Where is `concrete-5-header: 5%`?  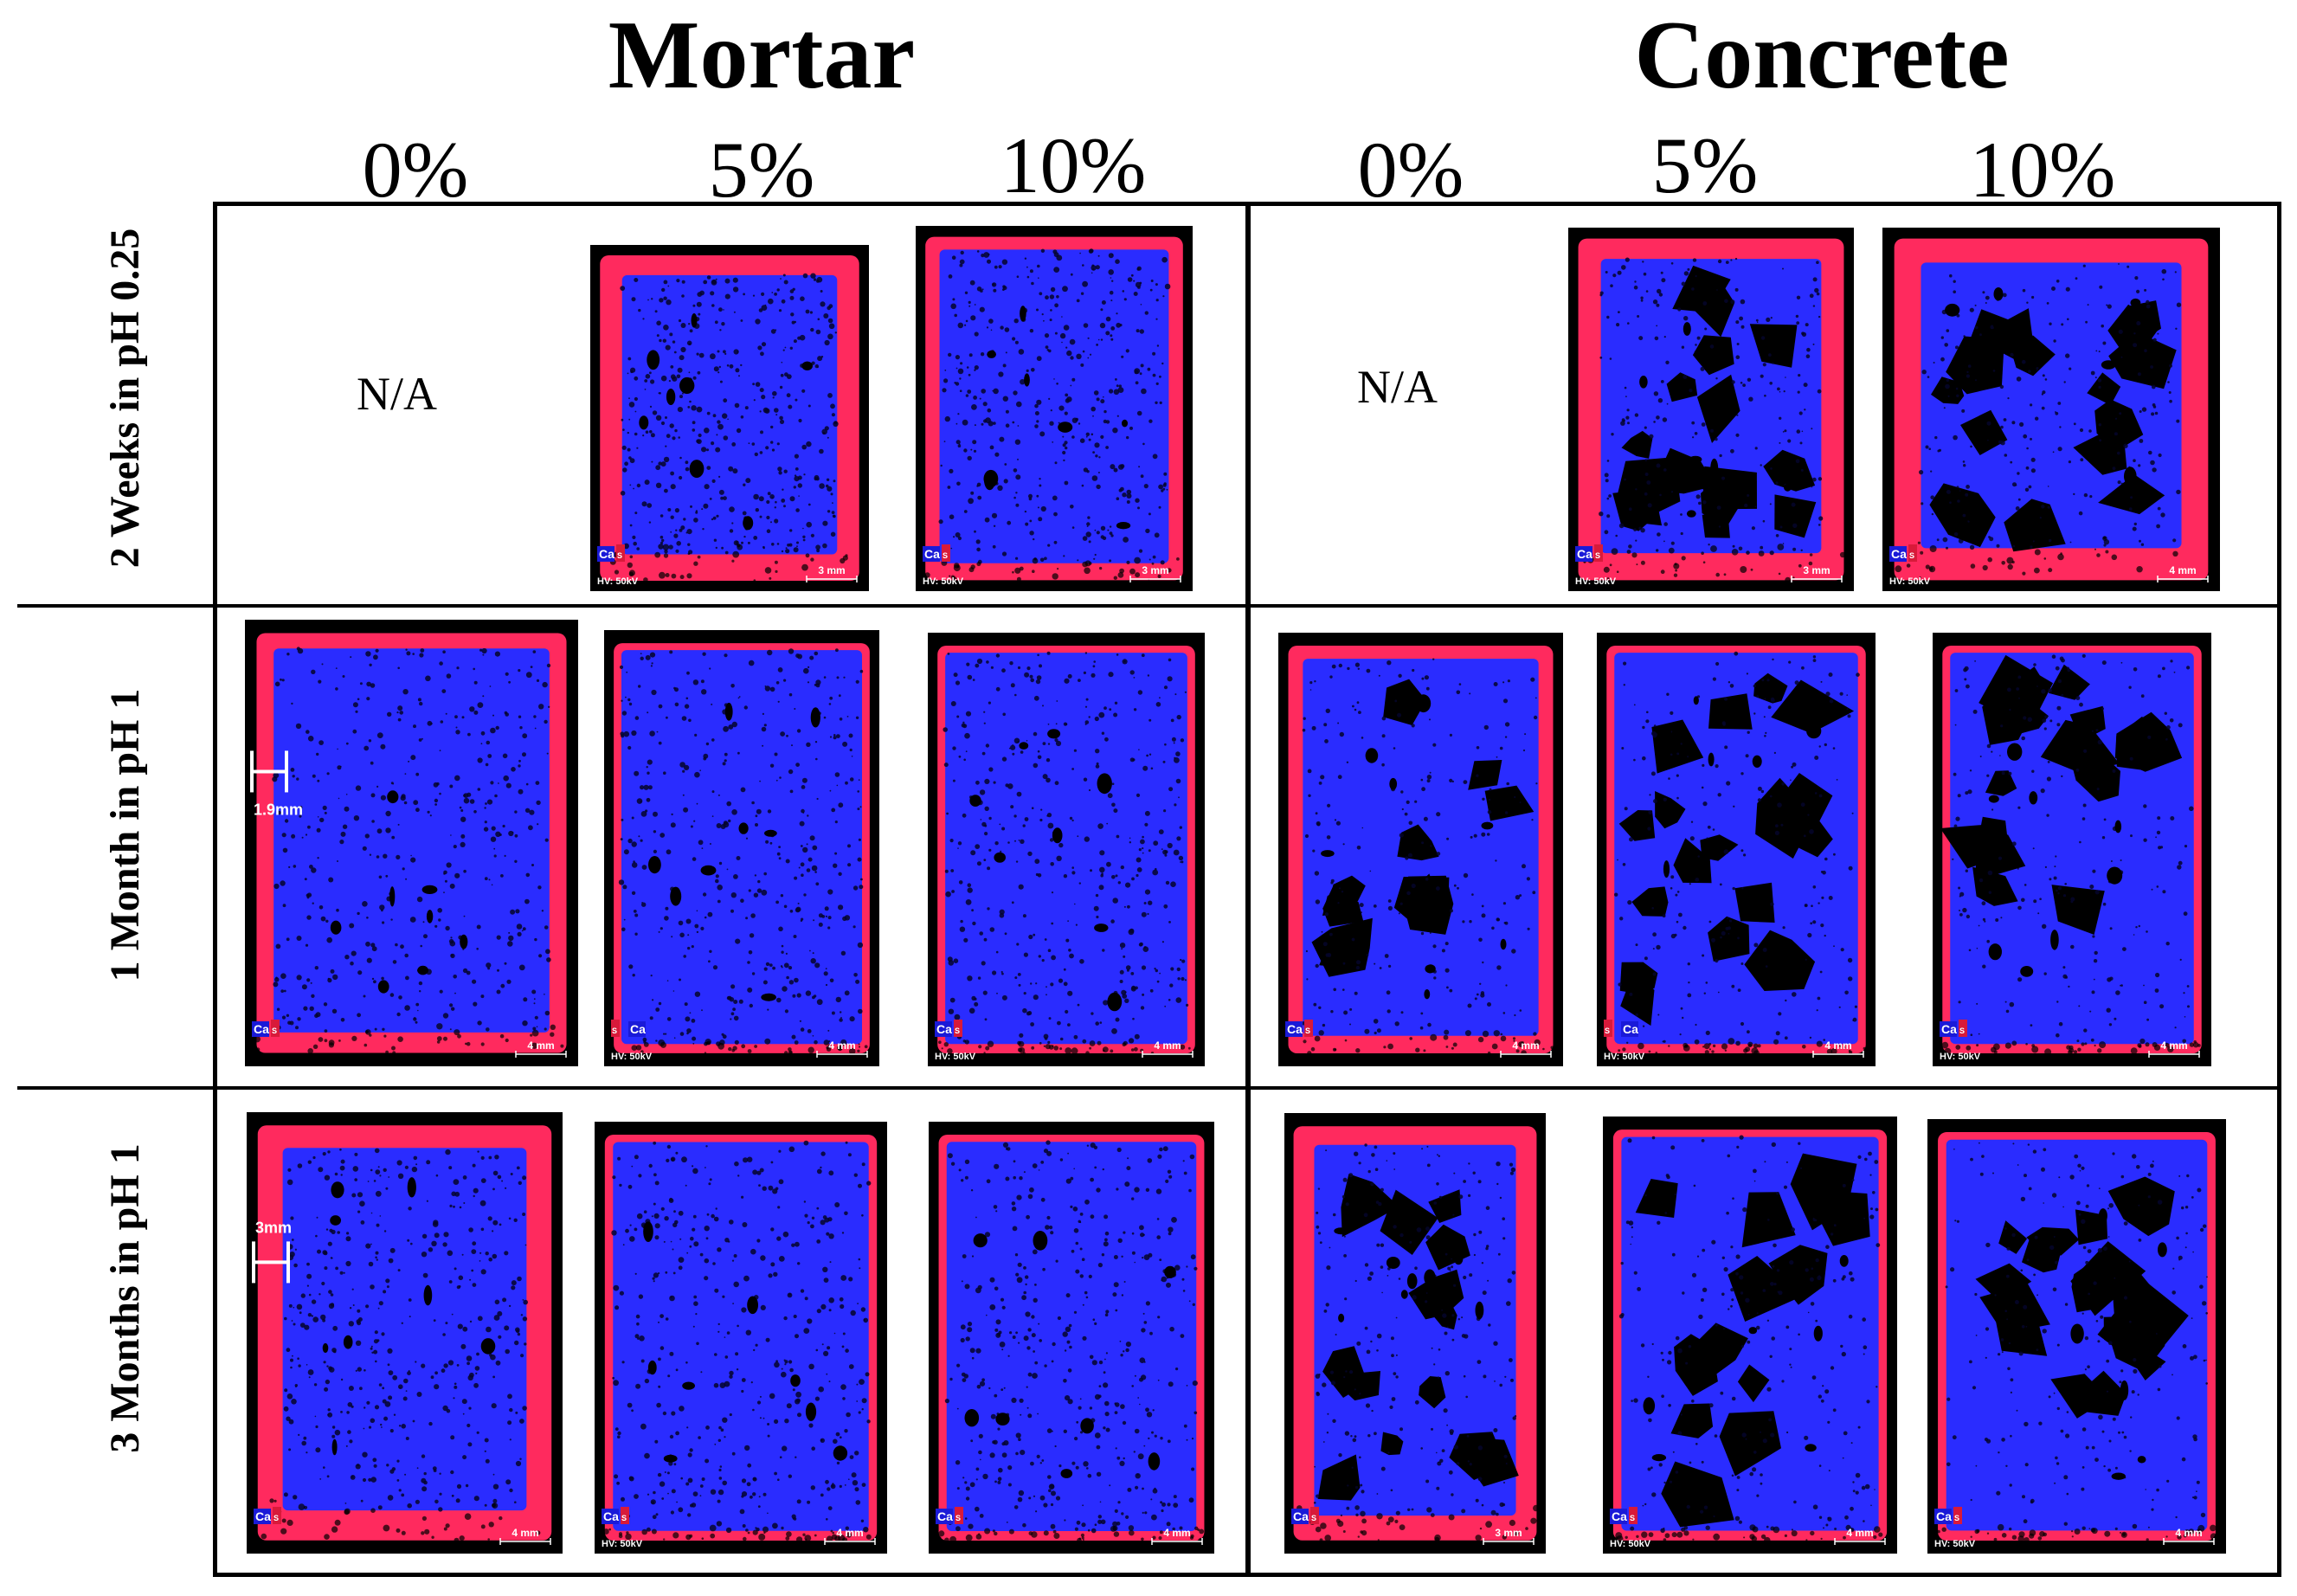
concrete-5-header: 5% is located at coordinates (1705, 165).